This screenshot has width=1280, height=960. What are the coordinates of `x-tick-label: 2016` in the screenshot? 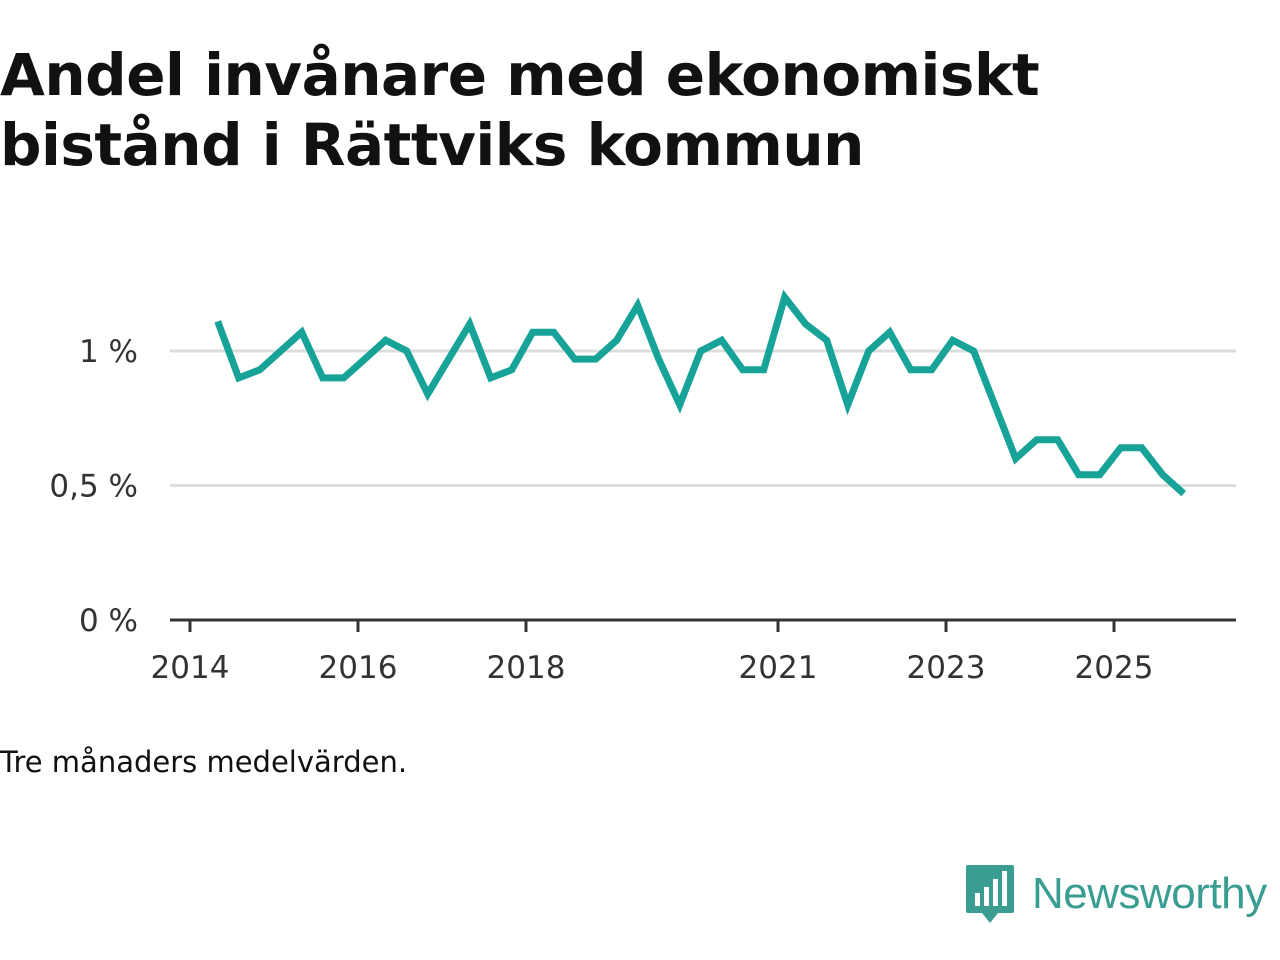 It's located at (358, 668).